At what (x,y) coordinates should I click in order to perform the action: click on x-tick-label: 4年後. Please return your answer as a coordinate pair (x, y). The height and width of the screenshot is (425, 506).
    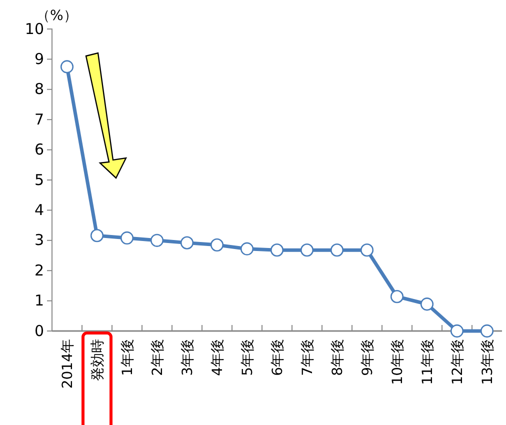
    Looking at the image, I should click on (218, 357).